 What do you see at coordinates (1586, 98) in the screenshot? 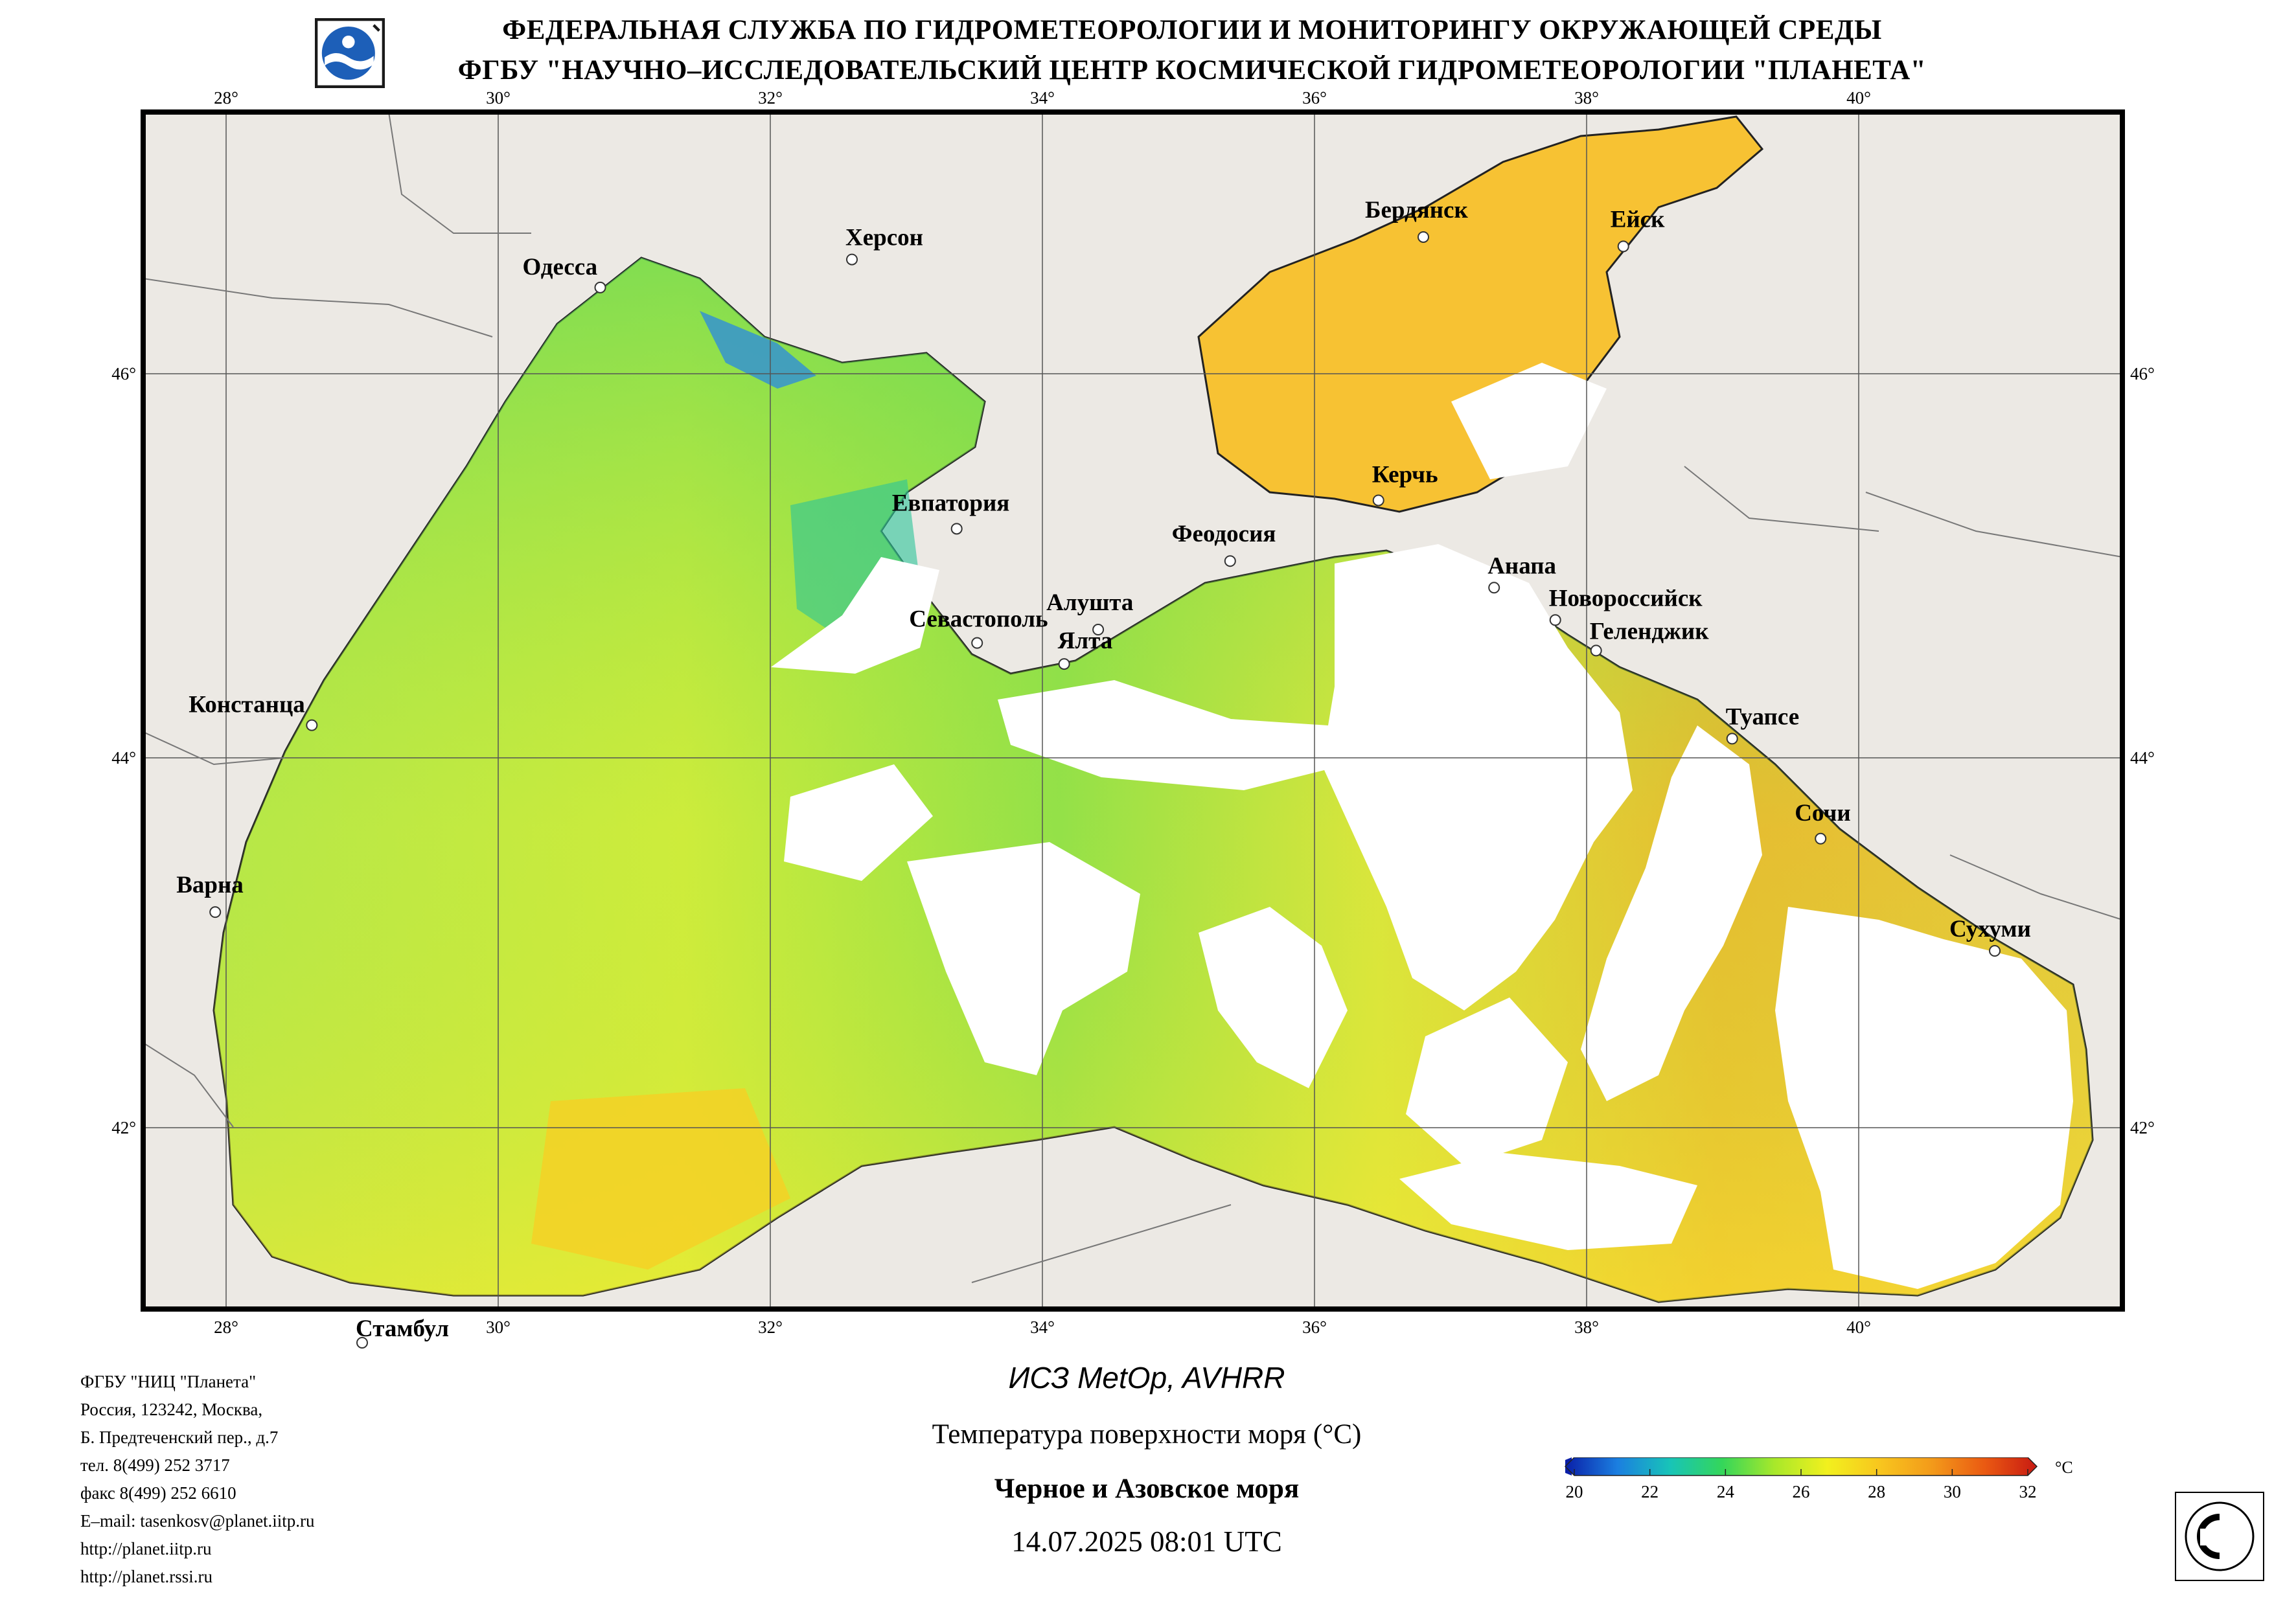
I see `lon-tick-top: 38°` at bounding box center [1586, 98].